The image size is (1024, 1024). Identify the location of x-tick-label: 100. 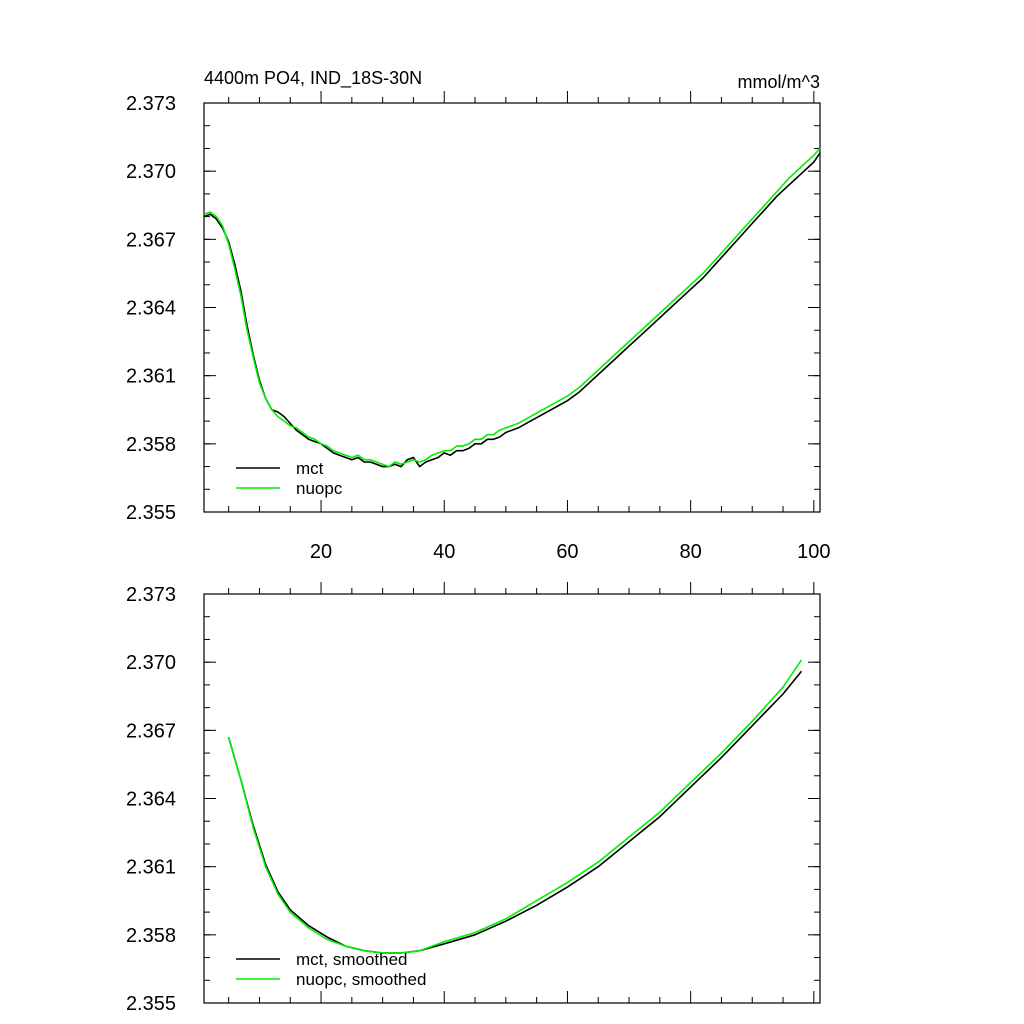
(813, 552).